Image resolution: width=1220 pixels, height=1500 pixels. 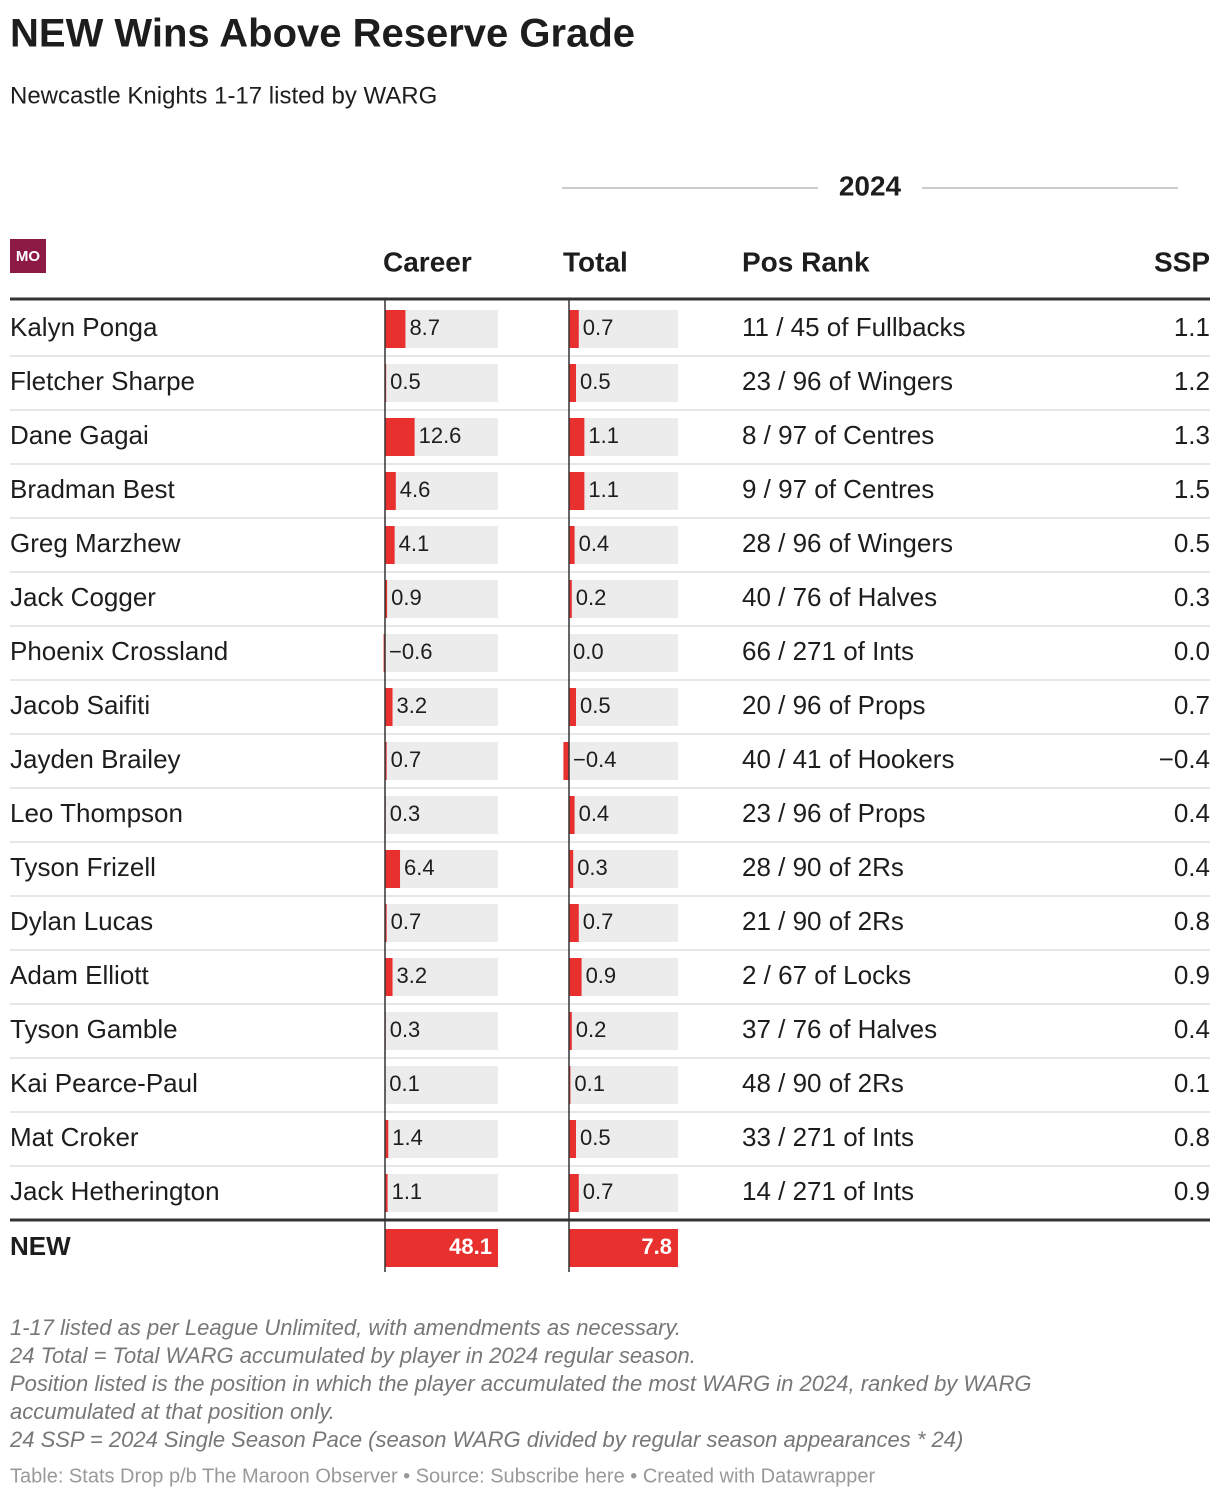 What do you see at coordinates (588, 651) in the screenshot?
I see `bar-label: 0.0` at bounding box center [588, 651].